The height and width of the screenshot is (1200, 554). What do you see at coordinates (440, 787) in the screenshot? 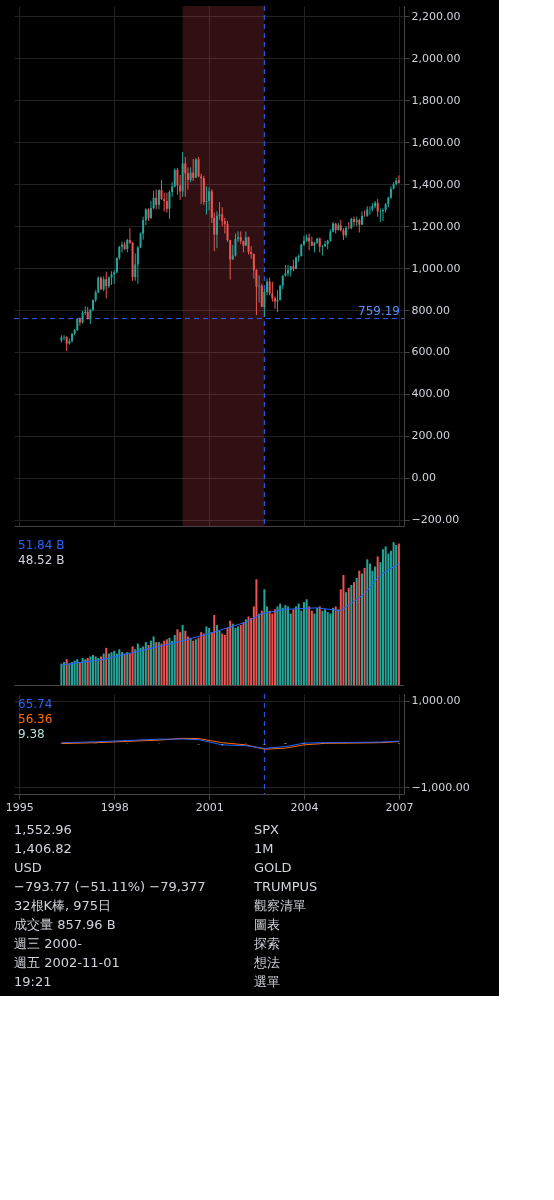
I see `y-tick-label: −1,000.00` at bounding box center [440, 787].